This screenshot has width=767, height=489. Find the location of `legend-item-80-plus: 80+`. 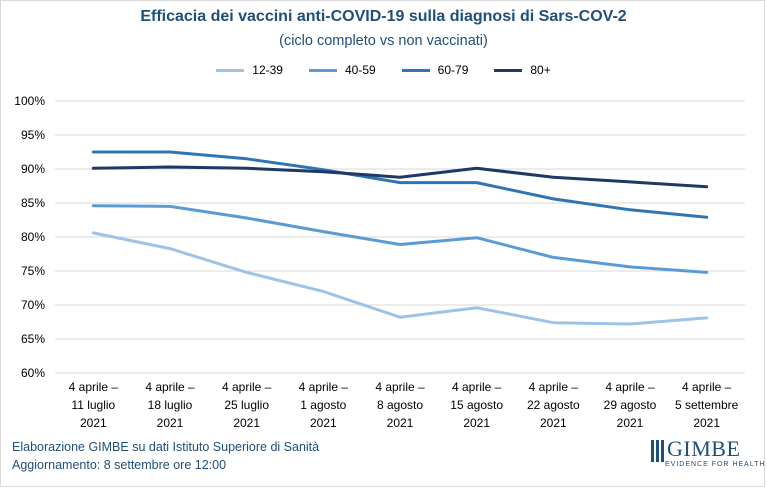

legend-item-80-plus: 80+ is located at coordinates (522, 70).